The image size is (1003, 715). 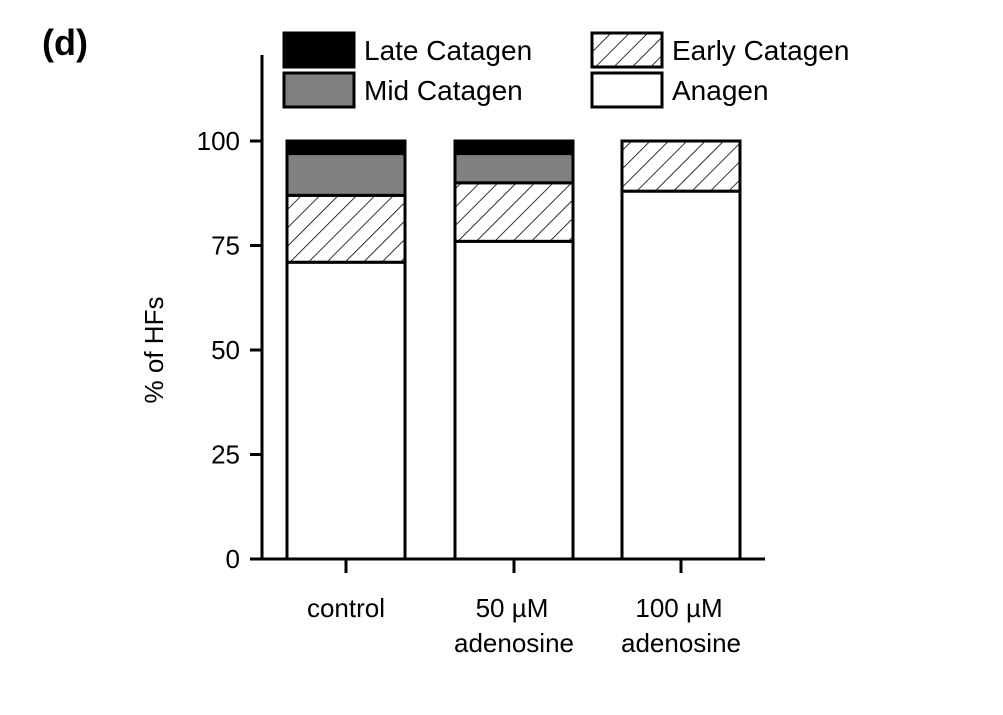 I want to click on x-tick-label-2: 50 µM, so click(x=512, y=608).